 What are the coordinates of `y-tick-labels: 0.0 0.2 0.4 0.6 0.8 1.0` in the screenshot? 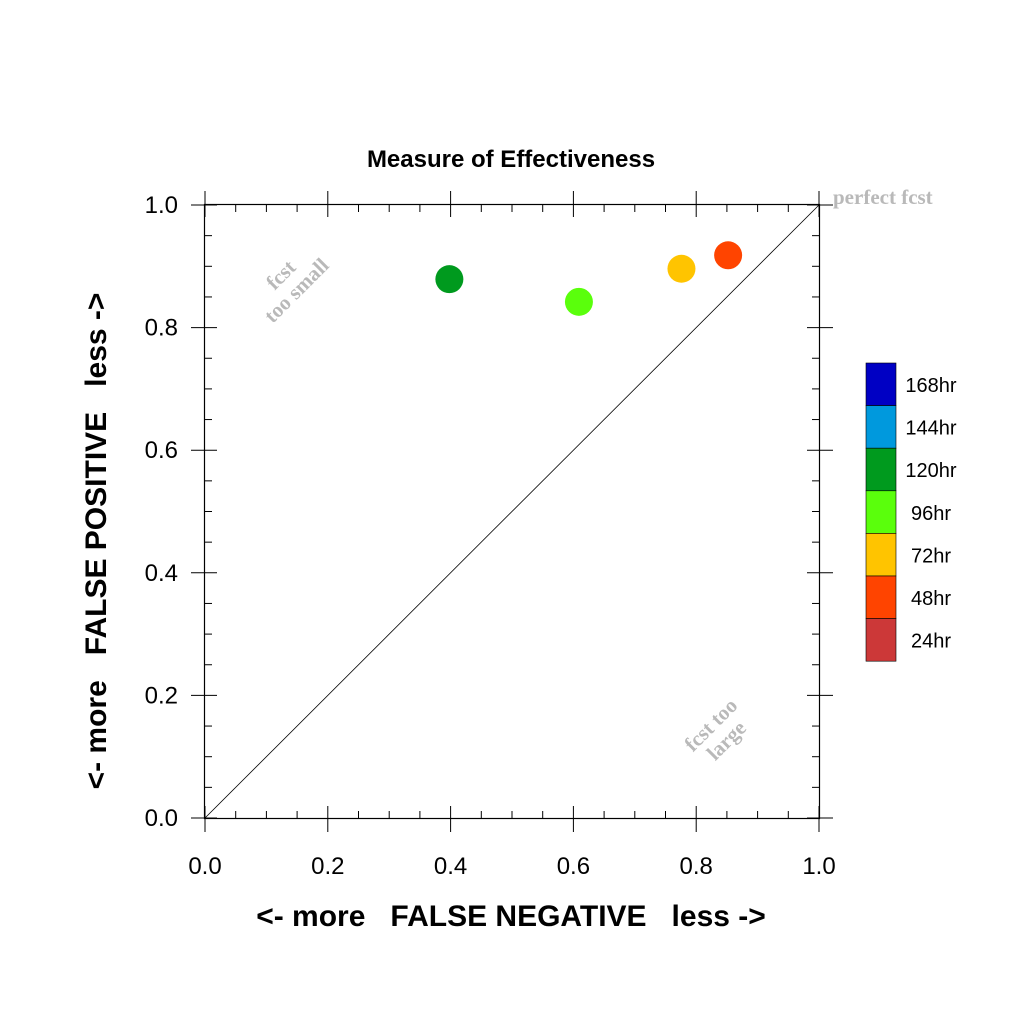 It's located at (161, 512).